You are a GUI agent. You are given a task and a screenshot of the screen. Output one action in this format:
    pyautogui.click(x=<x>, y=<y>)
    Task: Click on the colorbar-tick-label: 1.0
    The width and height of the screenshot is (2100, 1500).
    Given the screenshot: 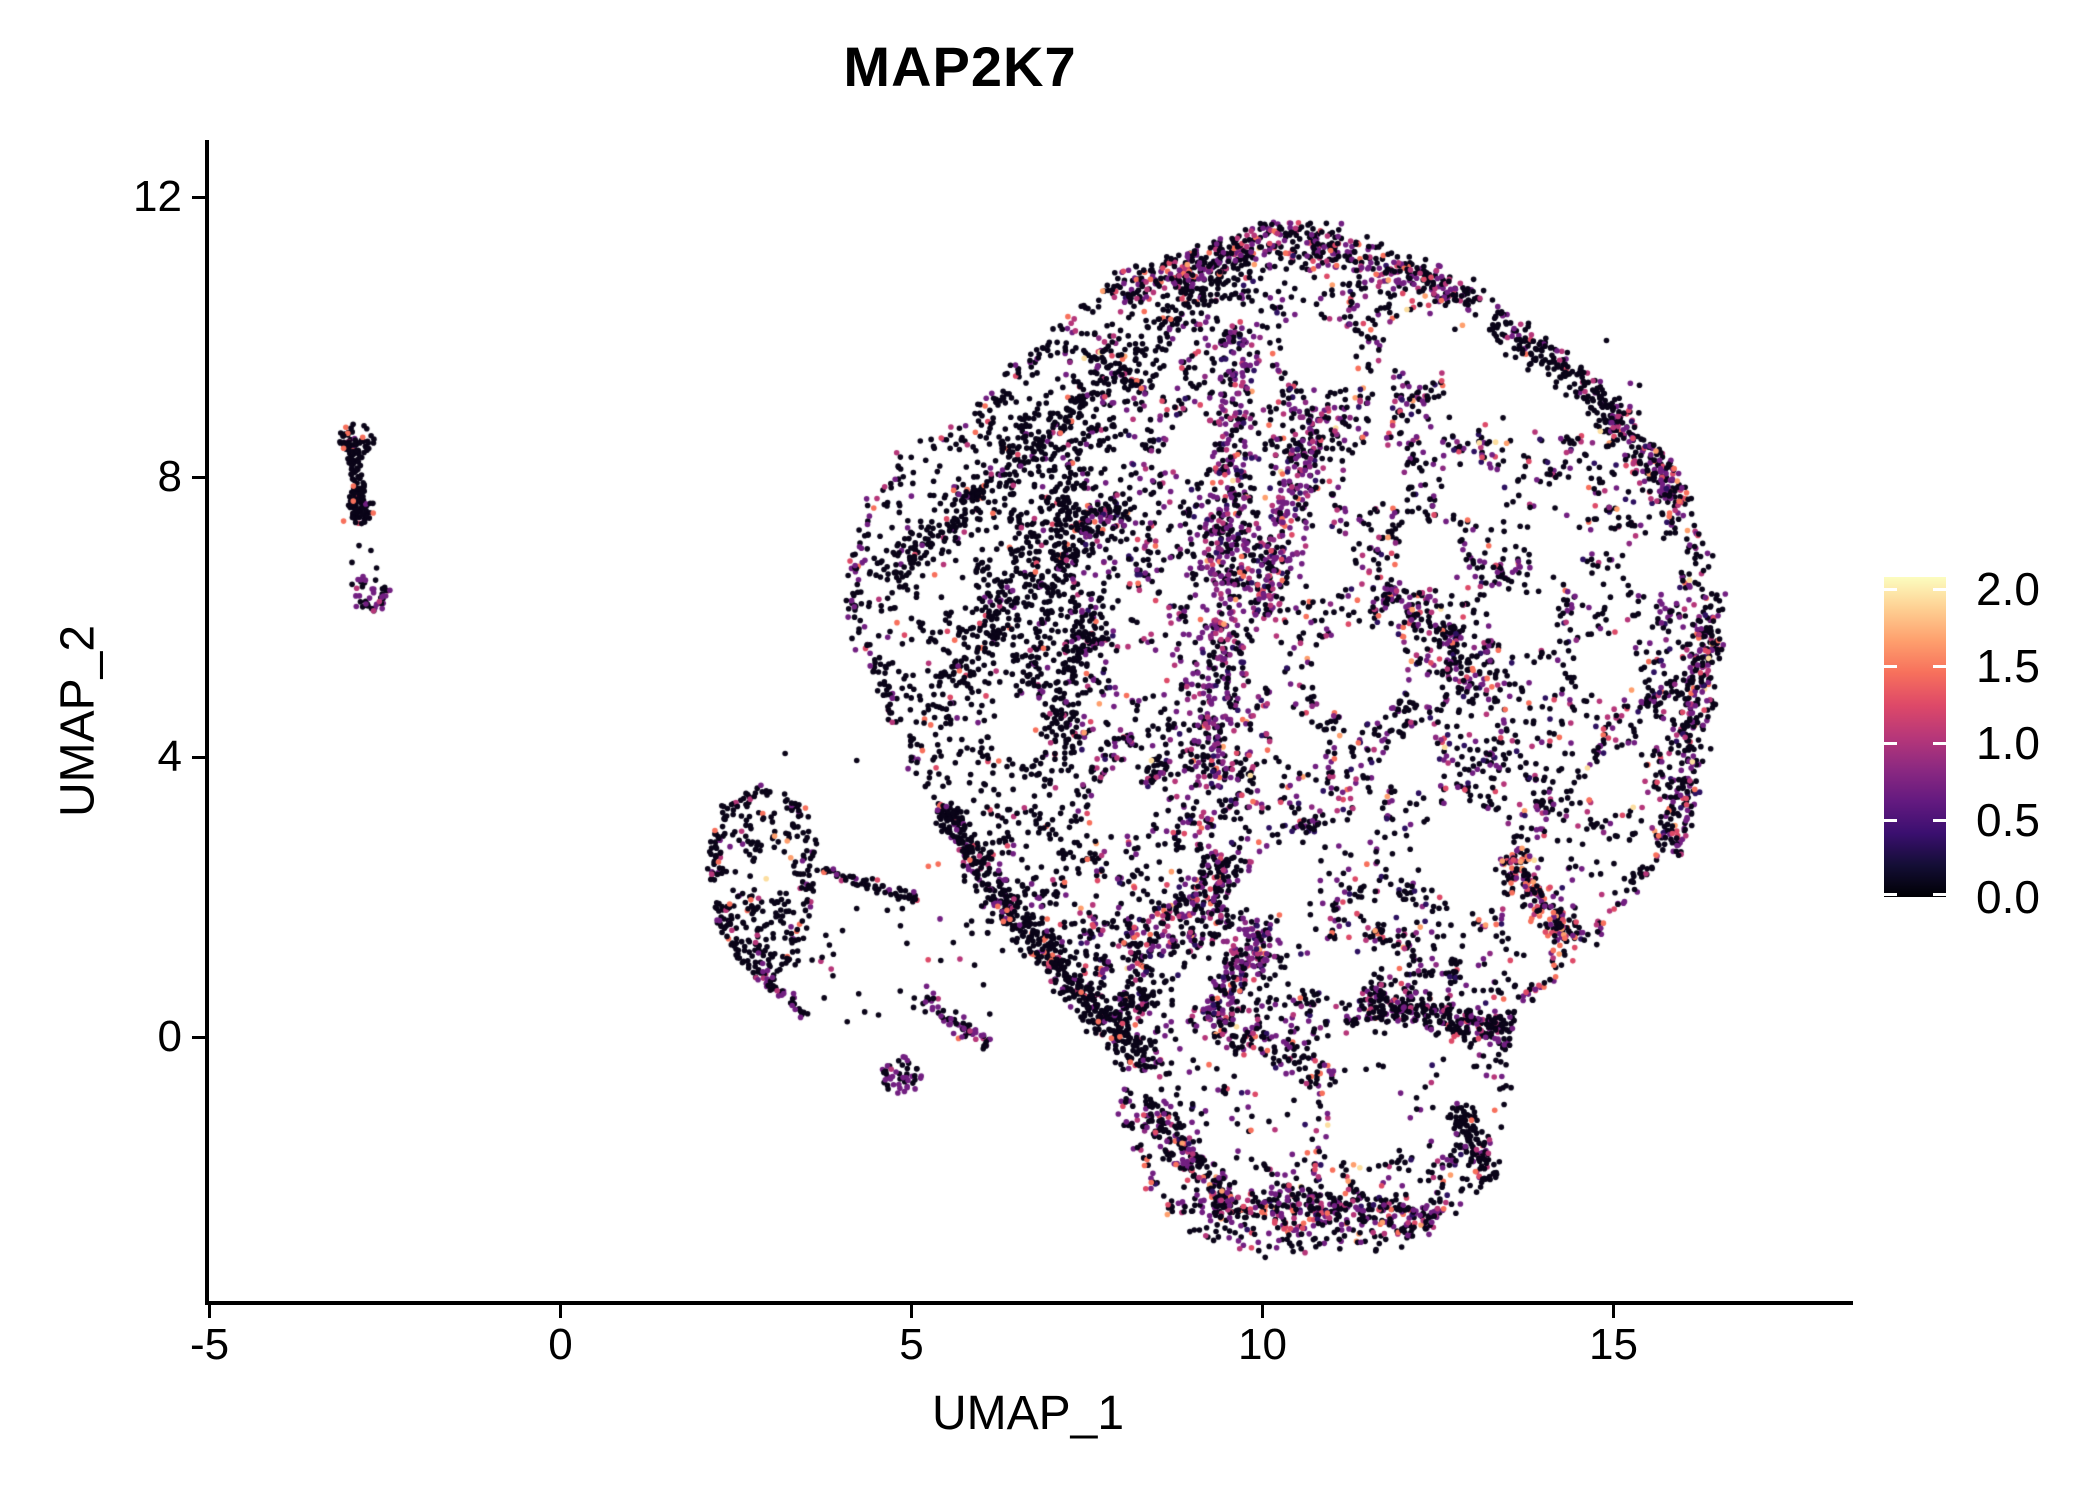 What is the action you would take?
    pyautogui.click(x=2008, y=743)
    